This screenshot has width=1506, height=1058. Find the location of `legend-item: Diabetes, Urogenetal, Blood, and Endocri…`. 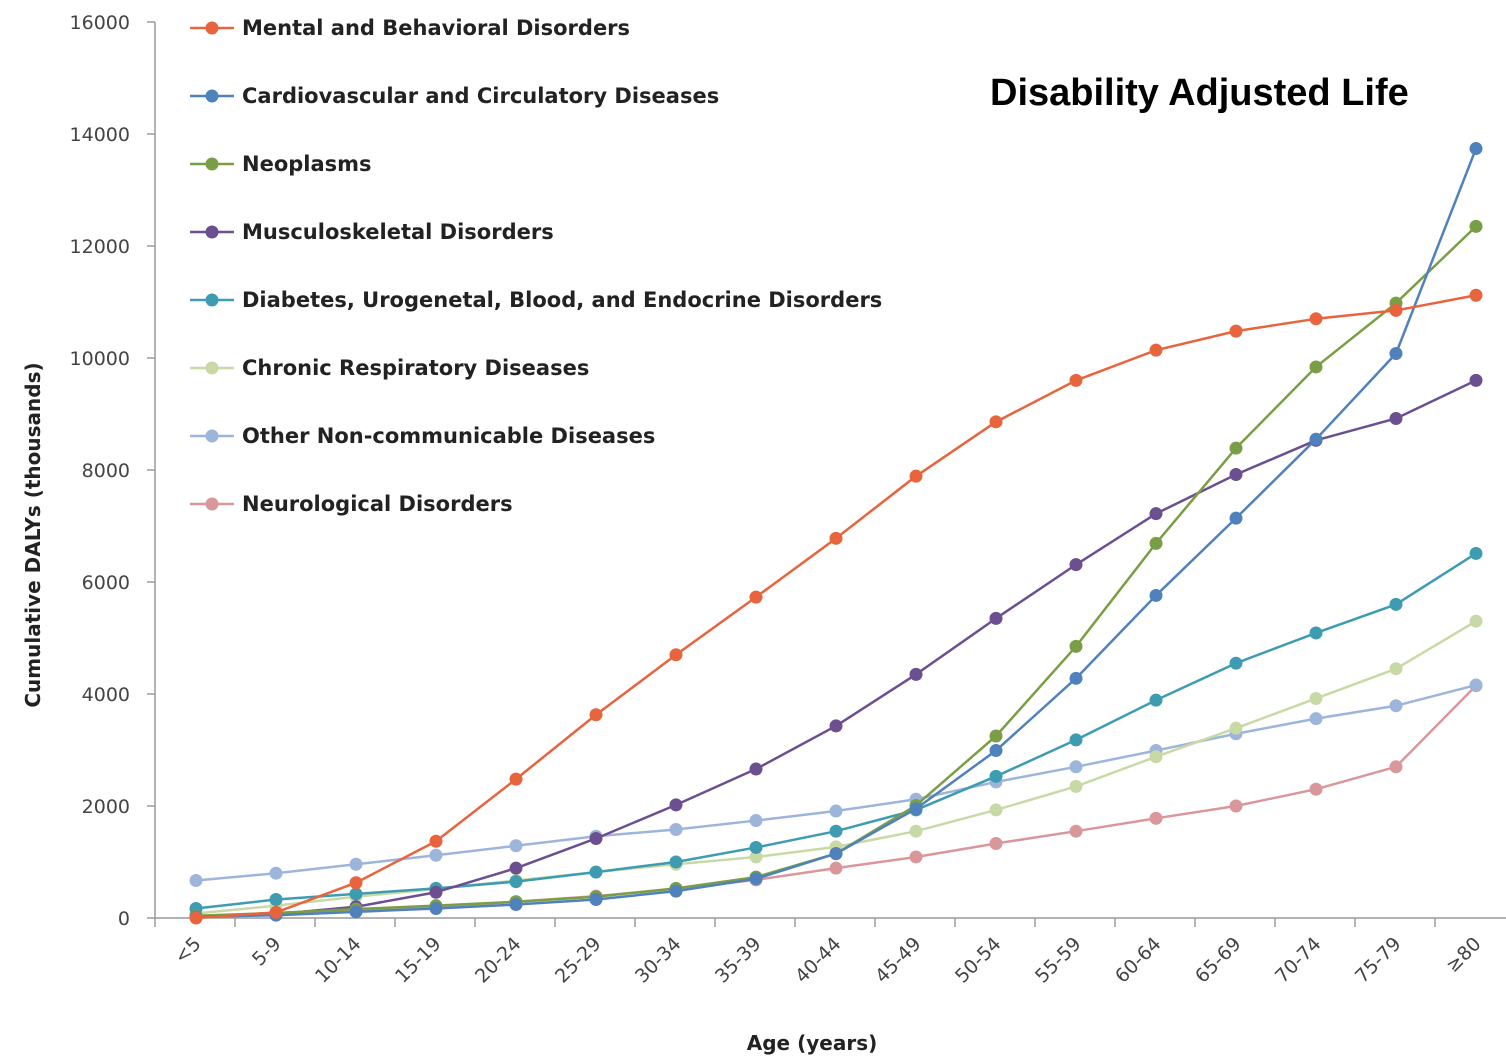

legend-item: Diabetes, Urogenetal, Blood, and Endocri… is located at coordinates (536, 300).